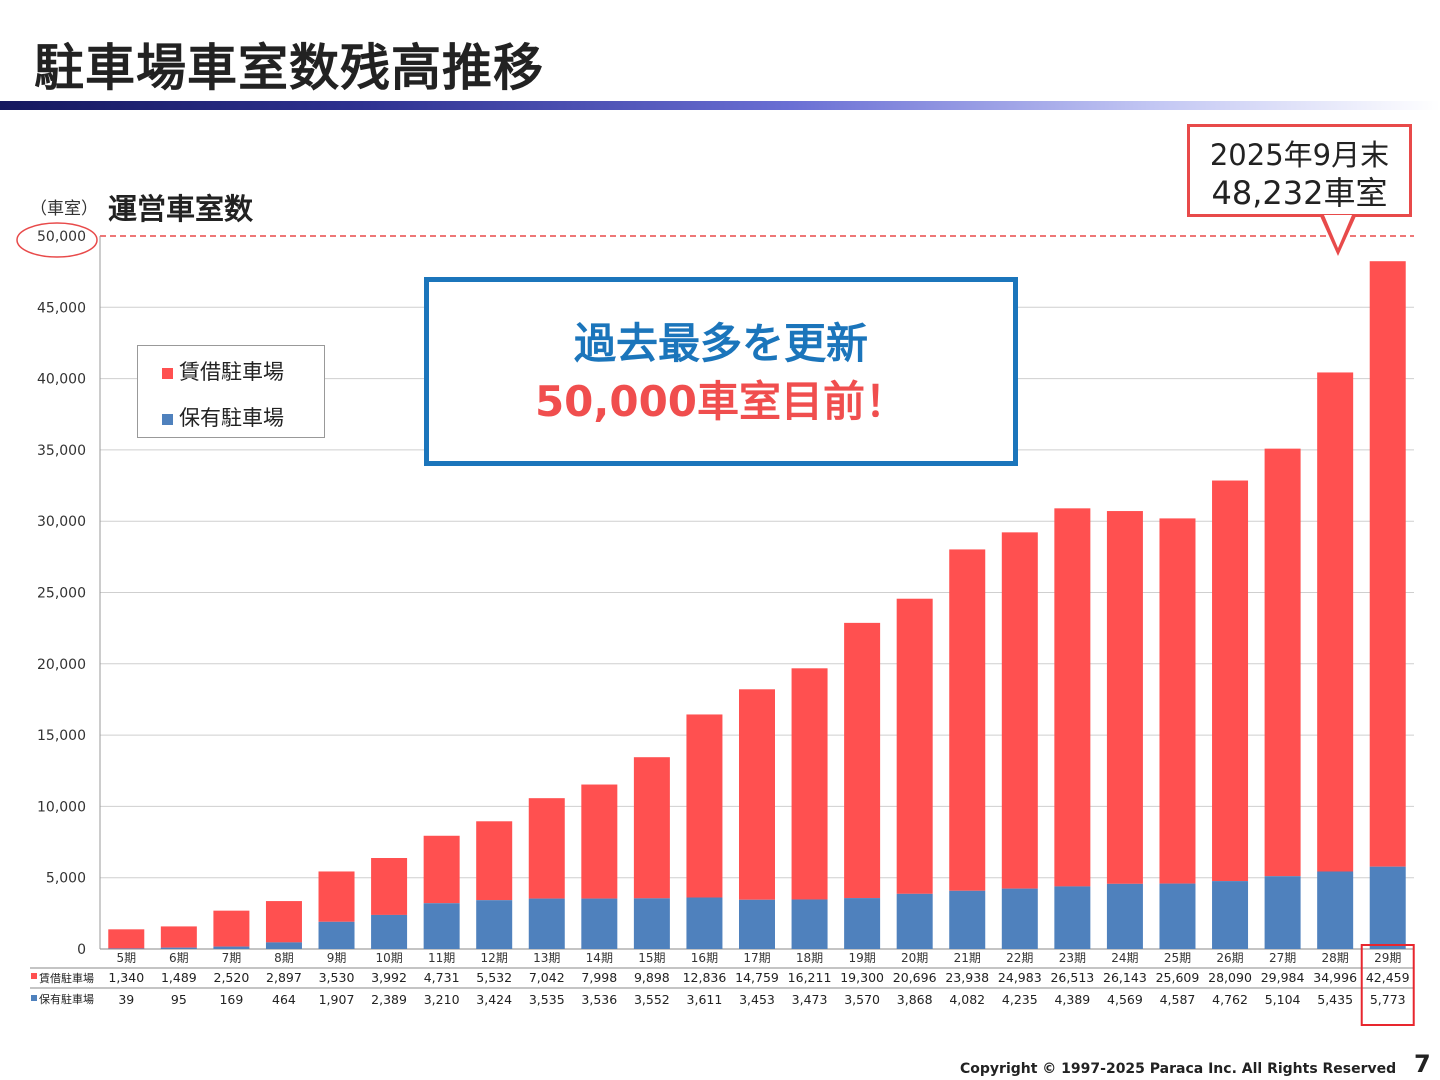 The width and height of the screenshot is (1440, 1080). Describe the element at coordinates (494, 999) in the screenshot. I see `table-value-owned: 3,424` at that location.